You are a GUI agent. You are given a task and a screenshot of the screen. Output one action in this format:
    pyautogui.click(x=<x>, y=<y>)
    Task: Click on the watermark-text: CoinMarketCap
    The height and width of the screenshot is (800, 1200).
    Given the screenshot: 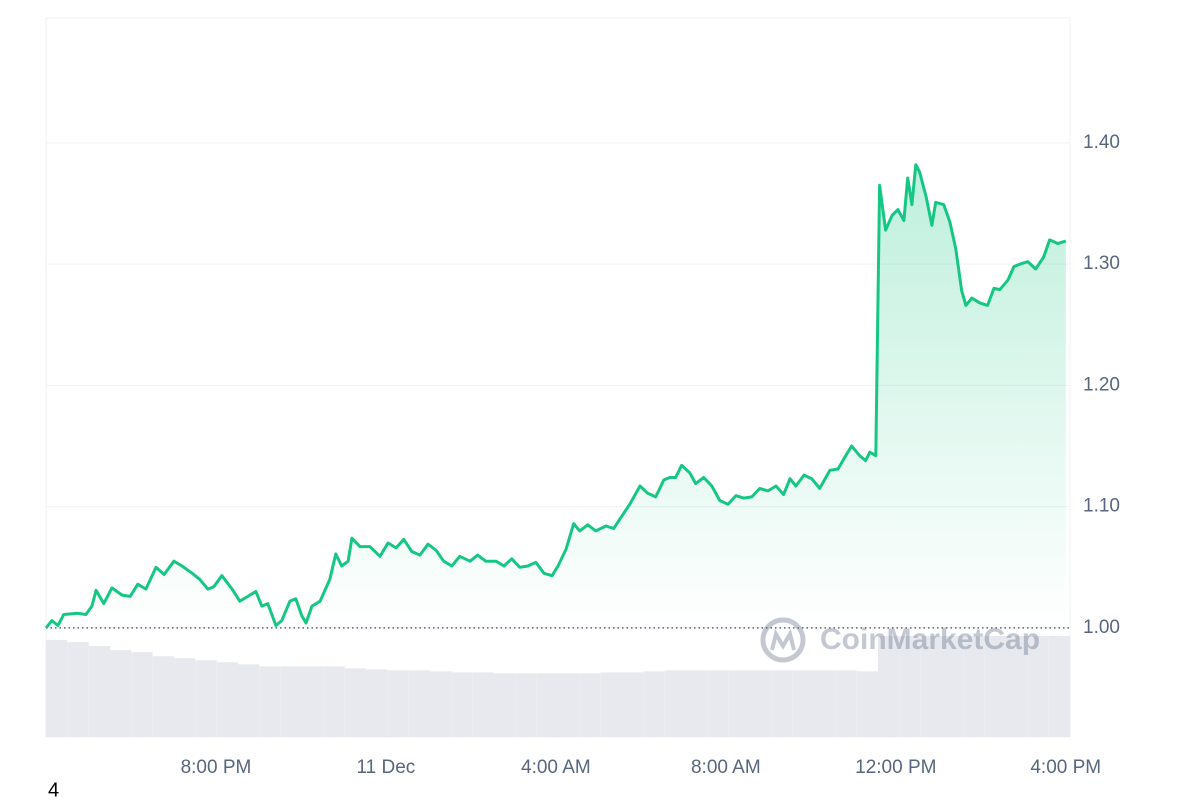 What is the action you would take?
    pyautogui.click(x=930, y=639)
    